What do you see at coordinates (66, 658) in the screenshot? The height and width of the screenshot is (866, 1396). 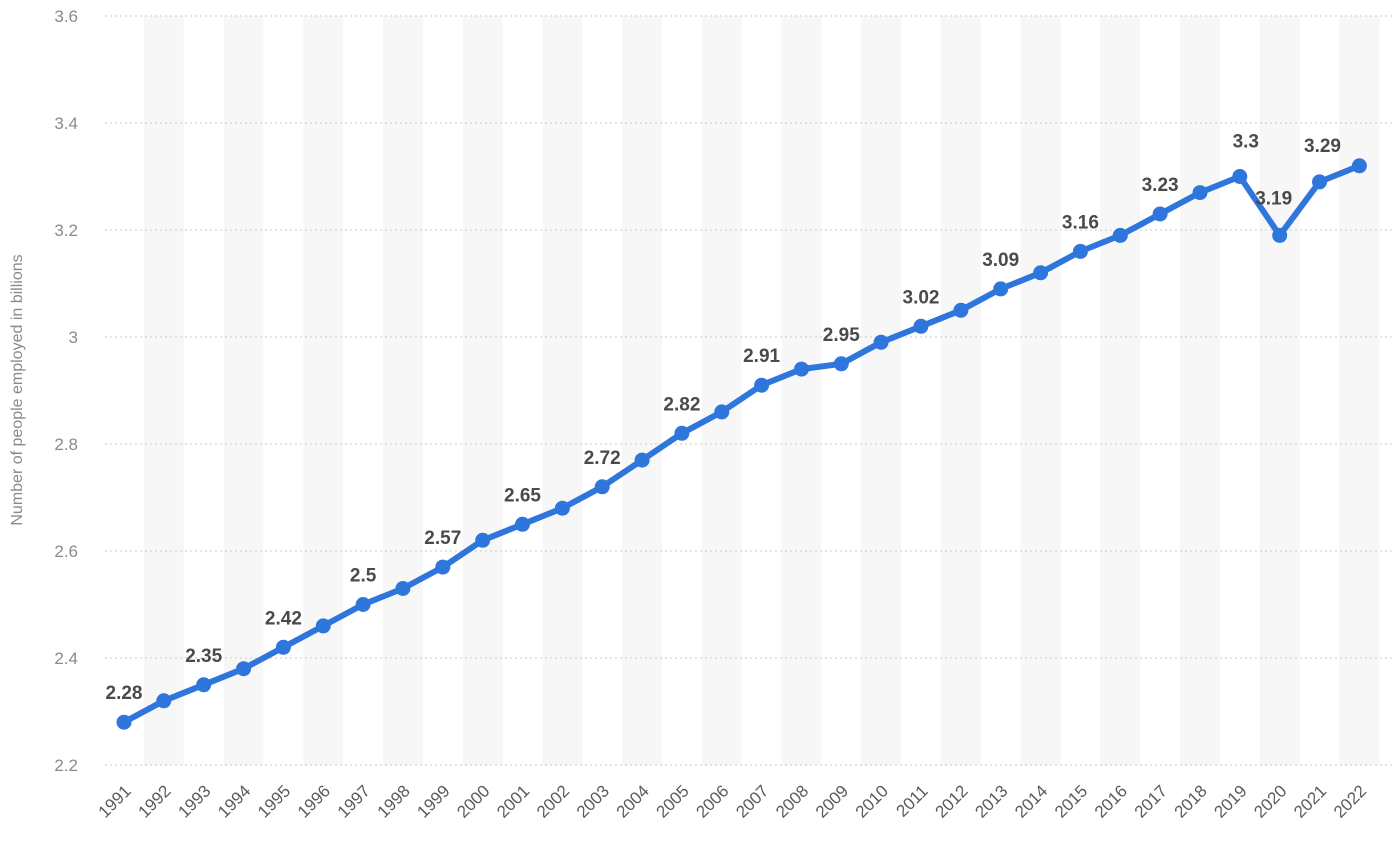 I see `y-tick-label: 2.4` at bounding box center [66, 658].